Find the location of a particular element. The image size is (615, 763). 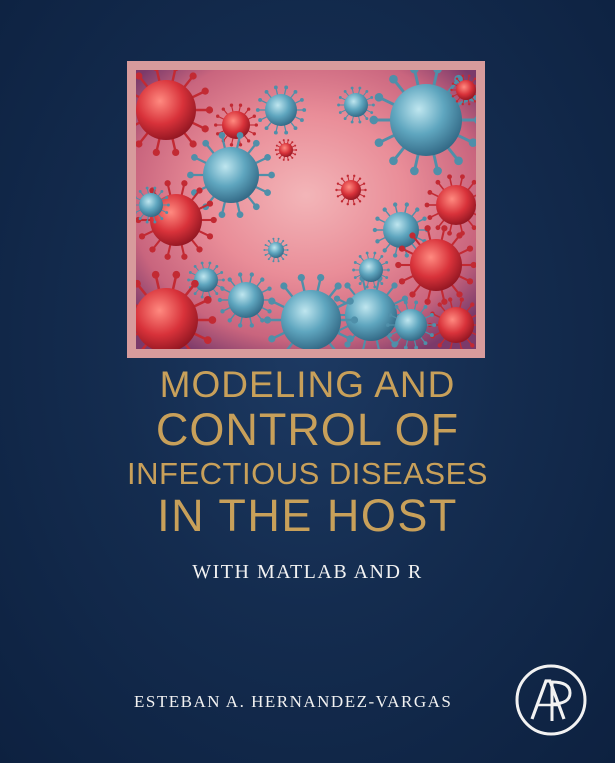

book-subtitle: WITH MATLAB AND R is located at coordinates (307, 572).